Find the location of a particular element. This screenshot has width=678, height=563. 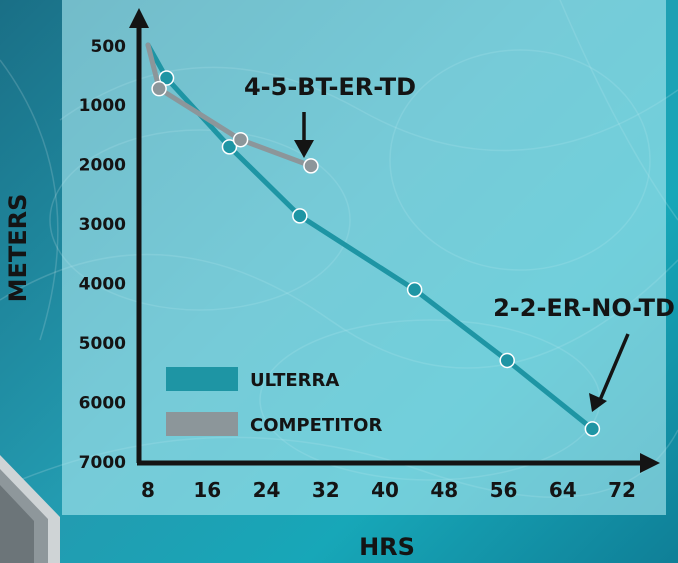

x-tick-label: 48 is located at coordinates (444, 490).